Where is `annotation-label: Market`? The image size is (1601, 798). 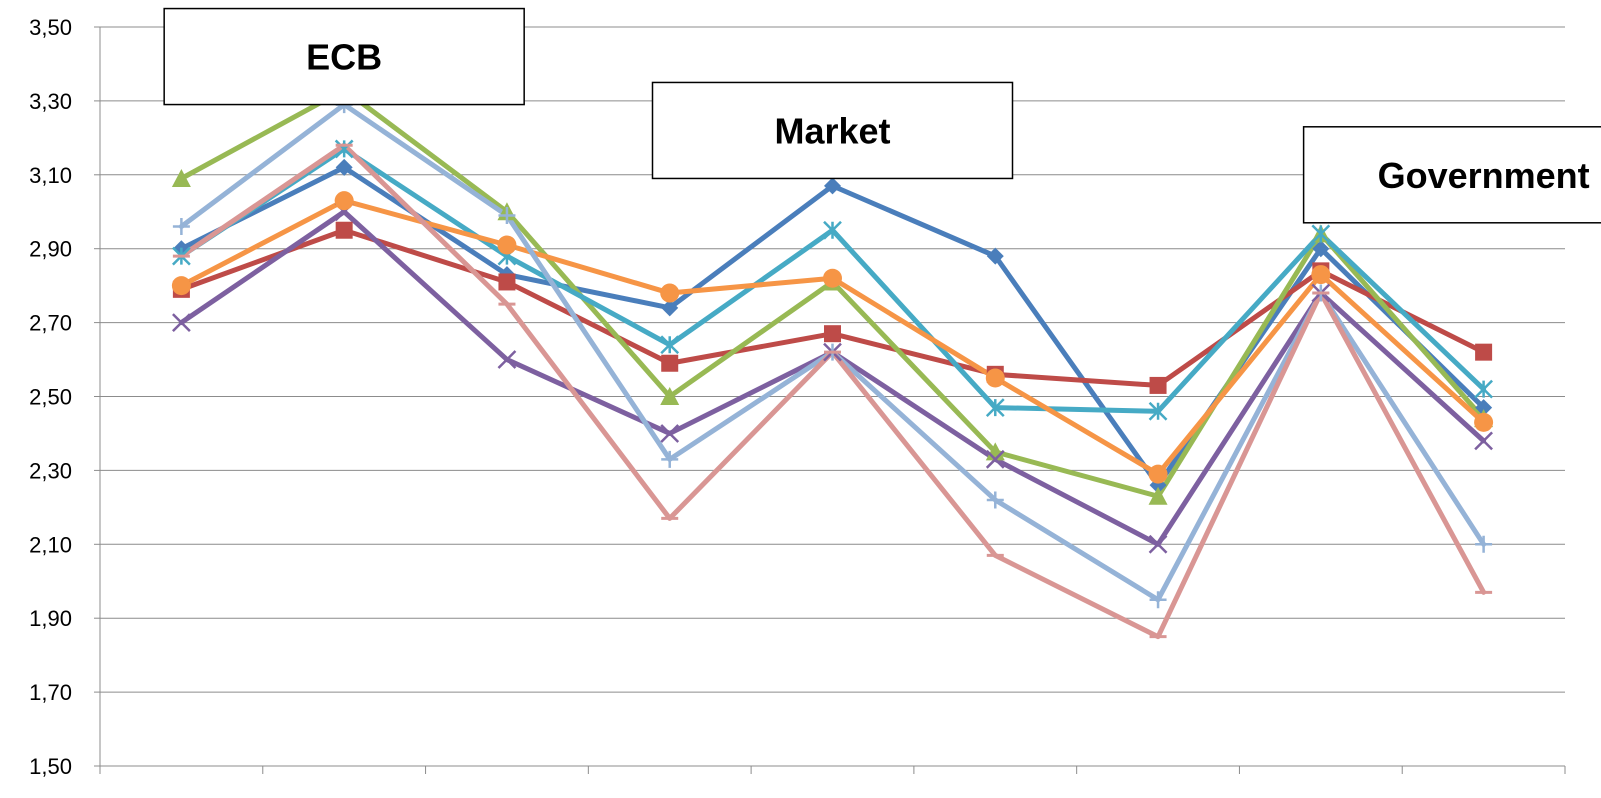 annotation-label: Market is located at coordinates (832, 130).